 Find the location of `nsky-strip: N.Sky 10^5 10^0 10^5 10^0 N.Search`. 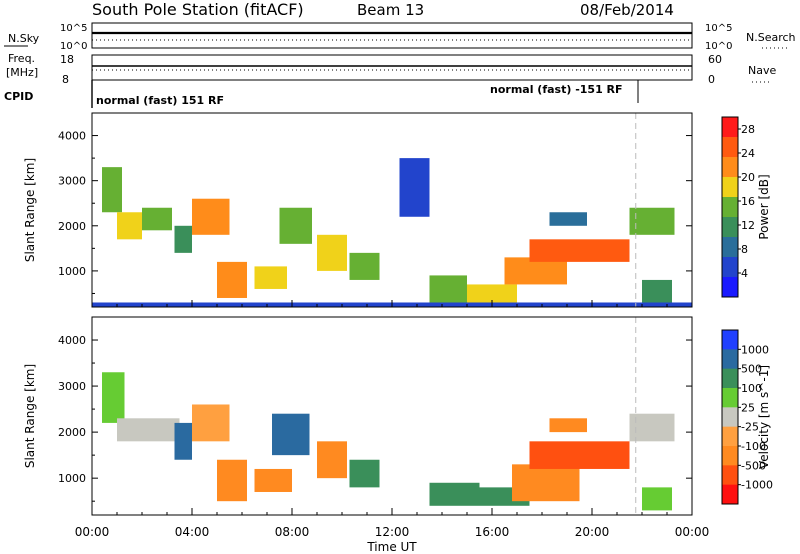

nsky-strip: N.Sky 10^5 10^0 10^5 10^0 N.Search is located at coordinates (400, 37).